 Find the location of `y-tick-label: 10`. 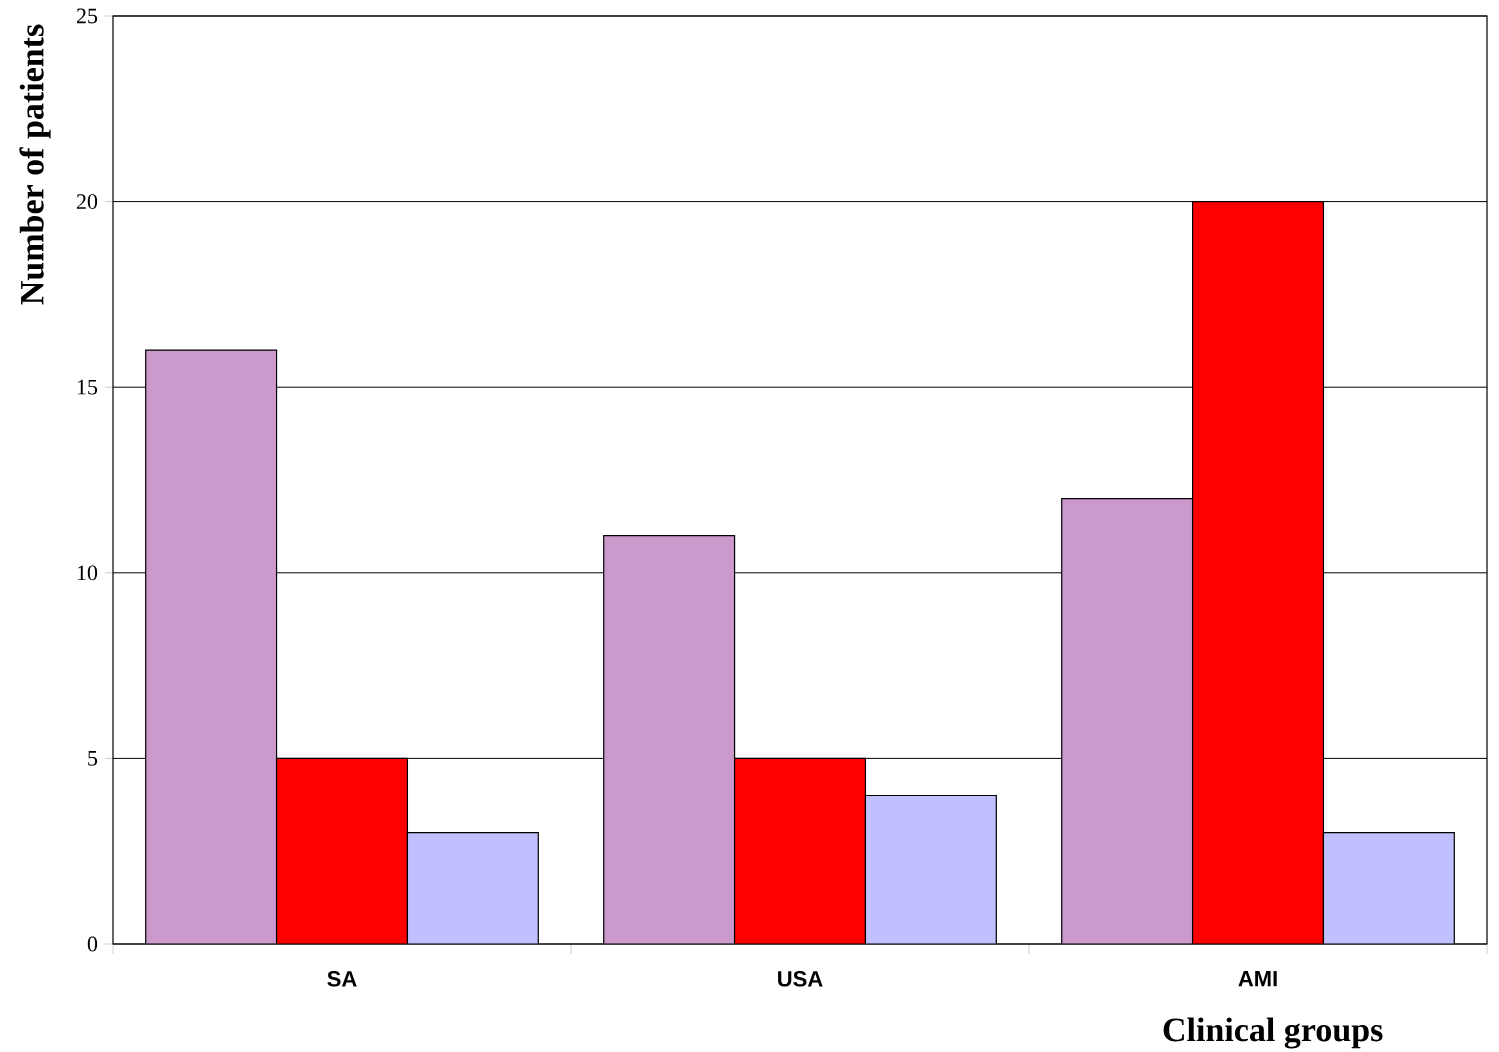

y-tick-label: 10 is located at coordinates (87, 573).